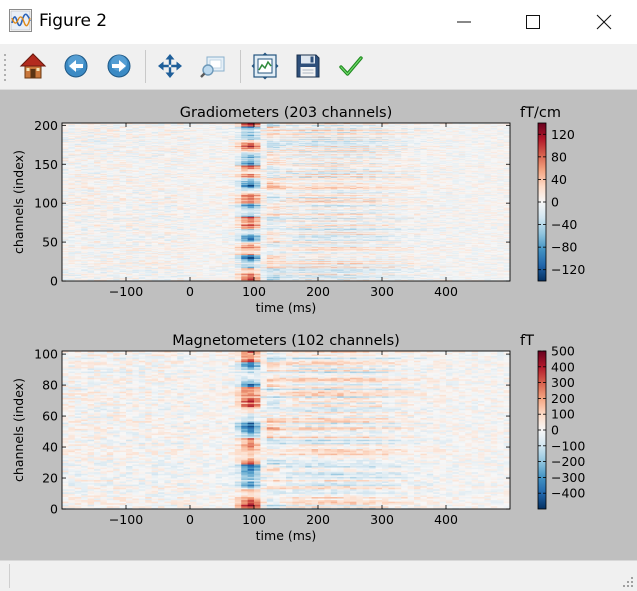  I want to click on close-button, so click(604, 22).